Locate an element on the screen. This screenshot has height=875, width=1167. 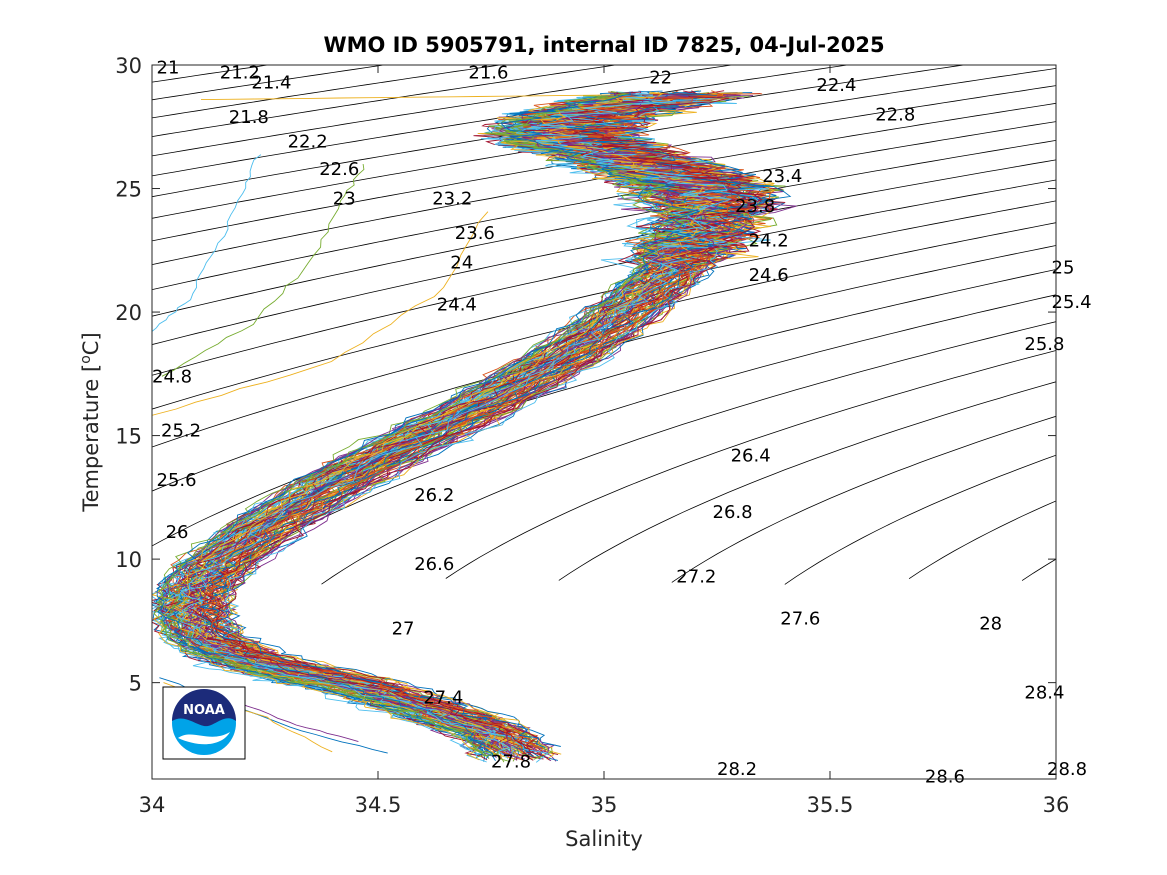
density-contour-label: 21.2 is located at coordinates (240, 72).